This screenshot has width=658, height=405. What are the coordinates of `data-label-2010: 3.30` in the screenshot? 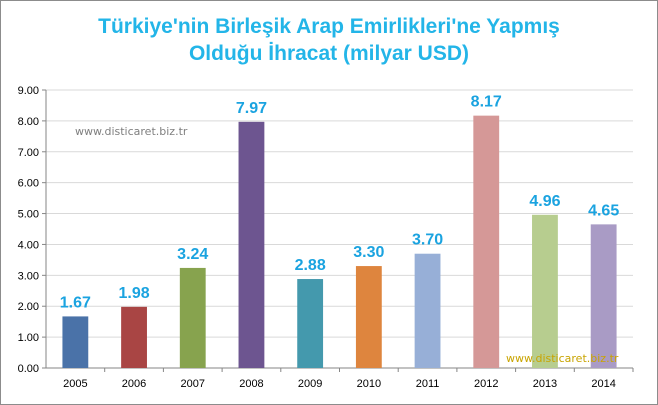 It's located at (368, 252).